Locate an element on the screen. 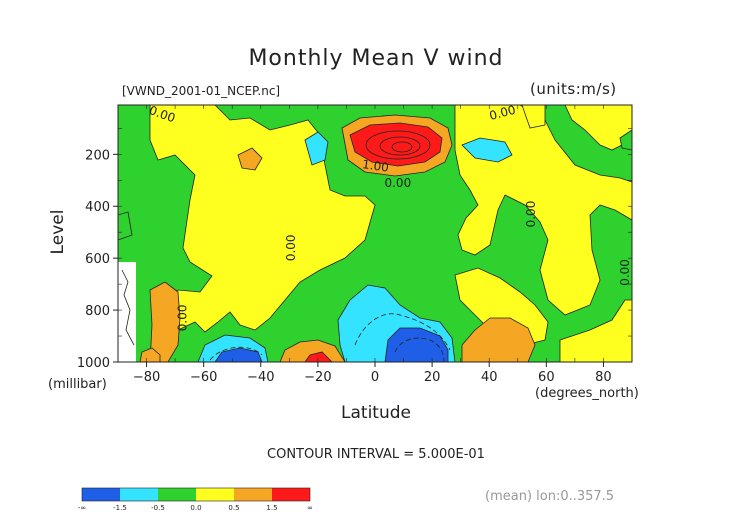 This screenshot has width=752, height=532. y-tick-label: 400 is located at coordinates (97, 207).